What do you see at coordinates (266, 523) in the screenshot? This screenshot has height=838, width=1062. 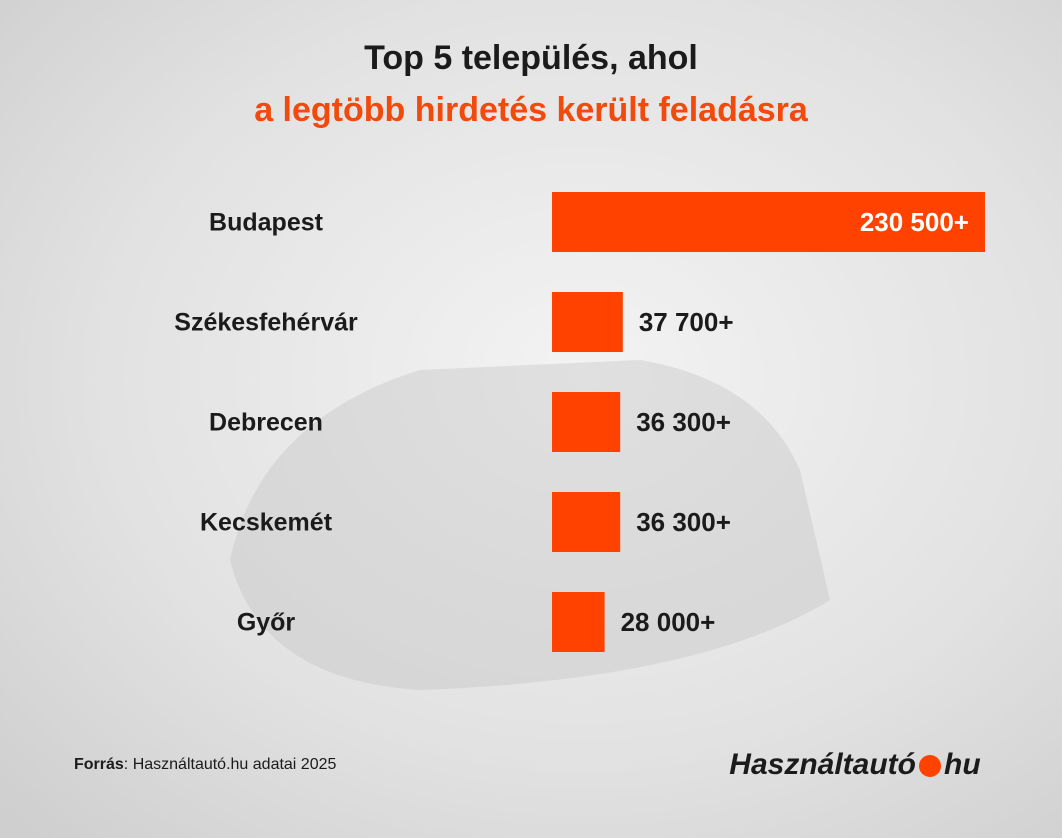 I see `category-label: Kecskemét` at bounding box center [266, 523].